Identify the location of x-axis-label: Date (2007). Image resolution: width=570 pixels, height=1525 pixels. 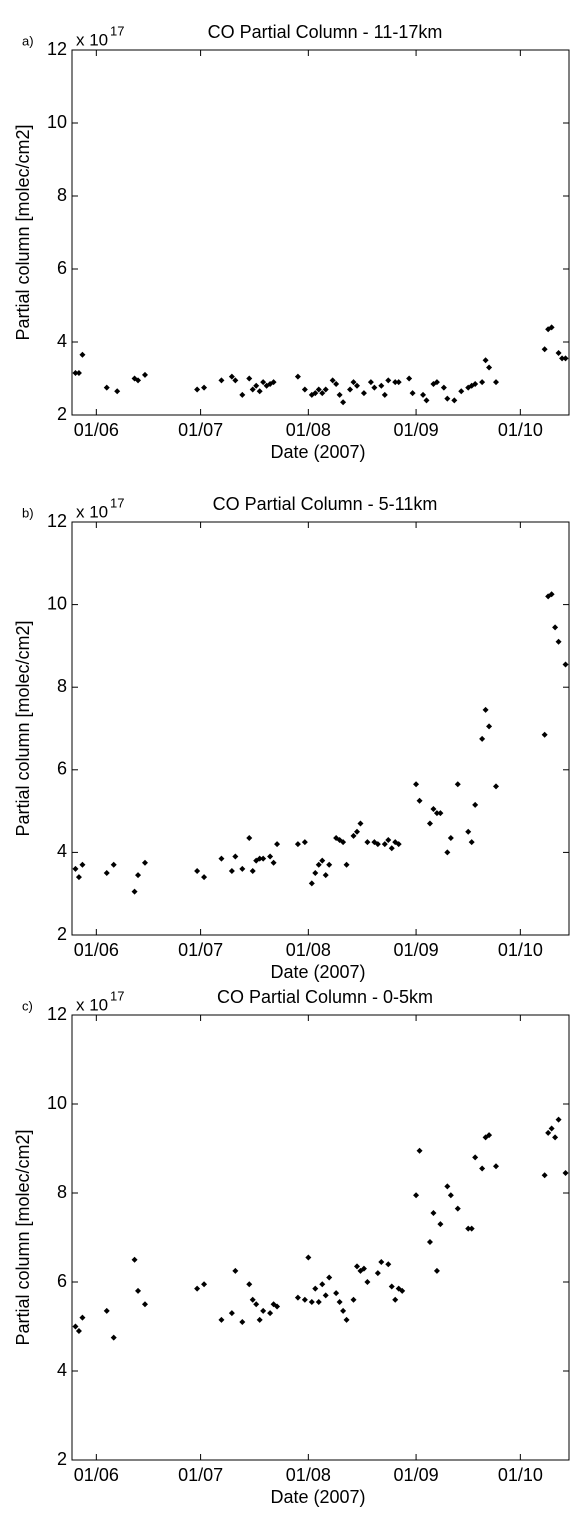
(317, 972).